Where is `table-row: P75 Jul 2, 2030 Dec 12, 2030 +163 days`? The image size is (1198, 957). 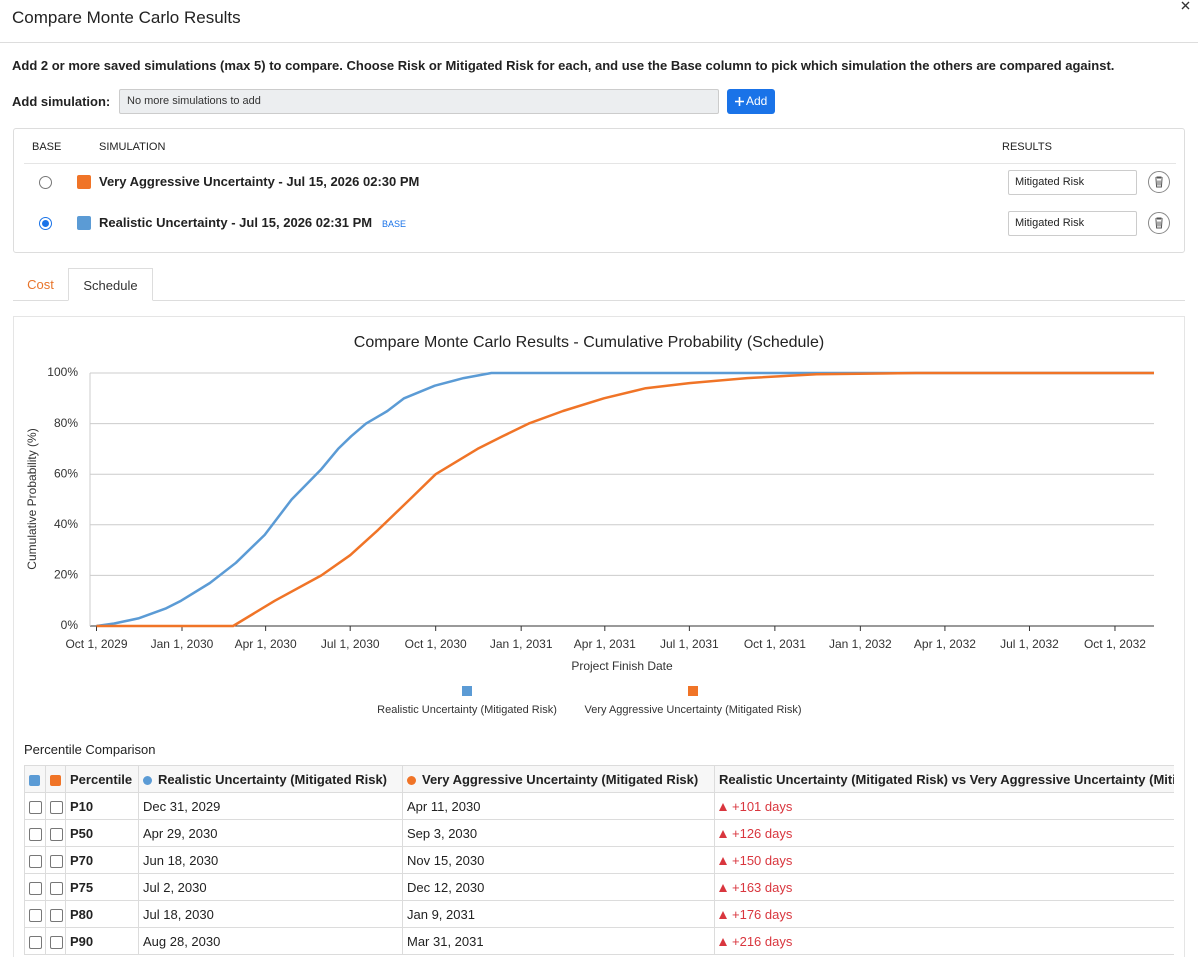
table-row: P75 Jul 2, 2030 Dec 12, 2030 +163 days is located at coordinates (599, 887).